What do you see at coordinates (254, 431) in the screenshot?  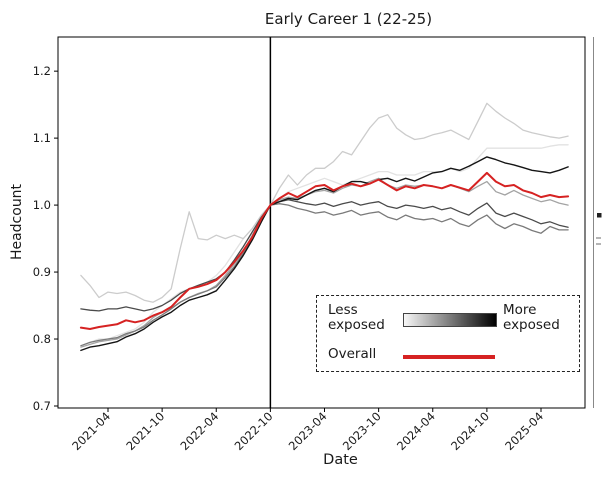 I see `x-tick-label: 2022-10` at bounding box center [254, 431].